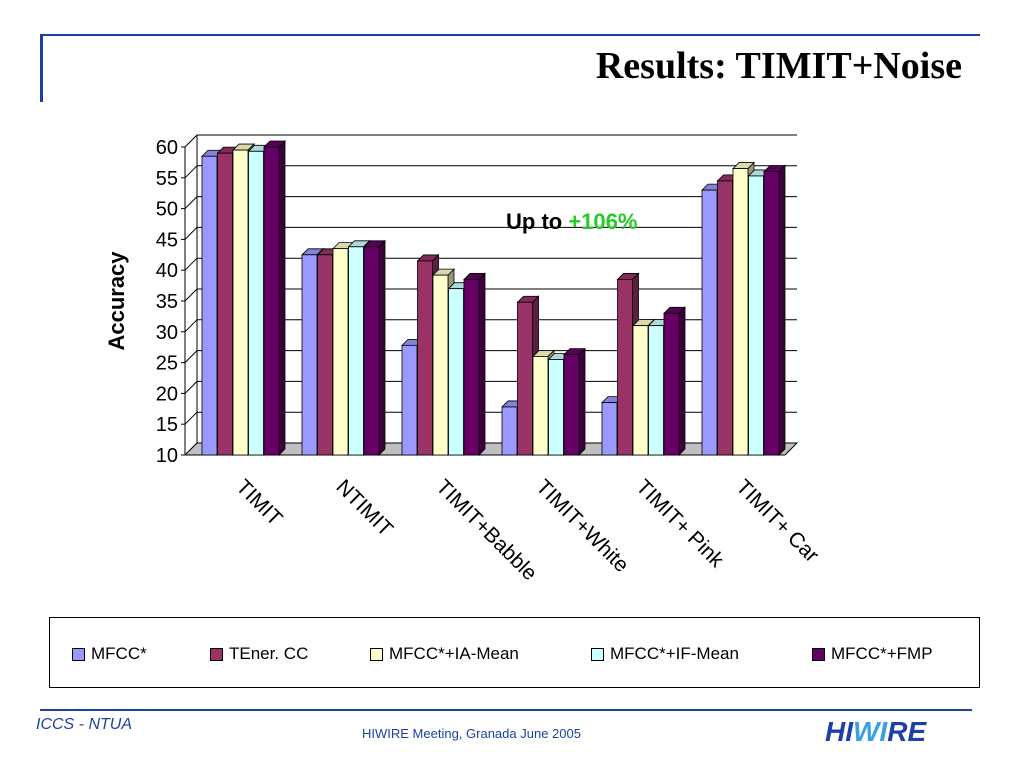 The height and width of the screenshot is (768, 1024). I want to click on legend-item: TEner. CC, so click(259, 654).